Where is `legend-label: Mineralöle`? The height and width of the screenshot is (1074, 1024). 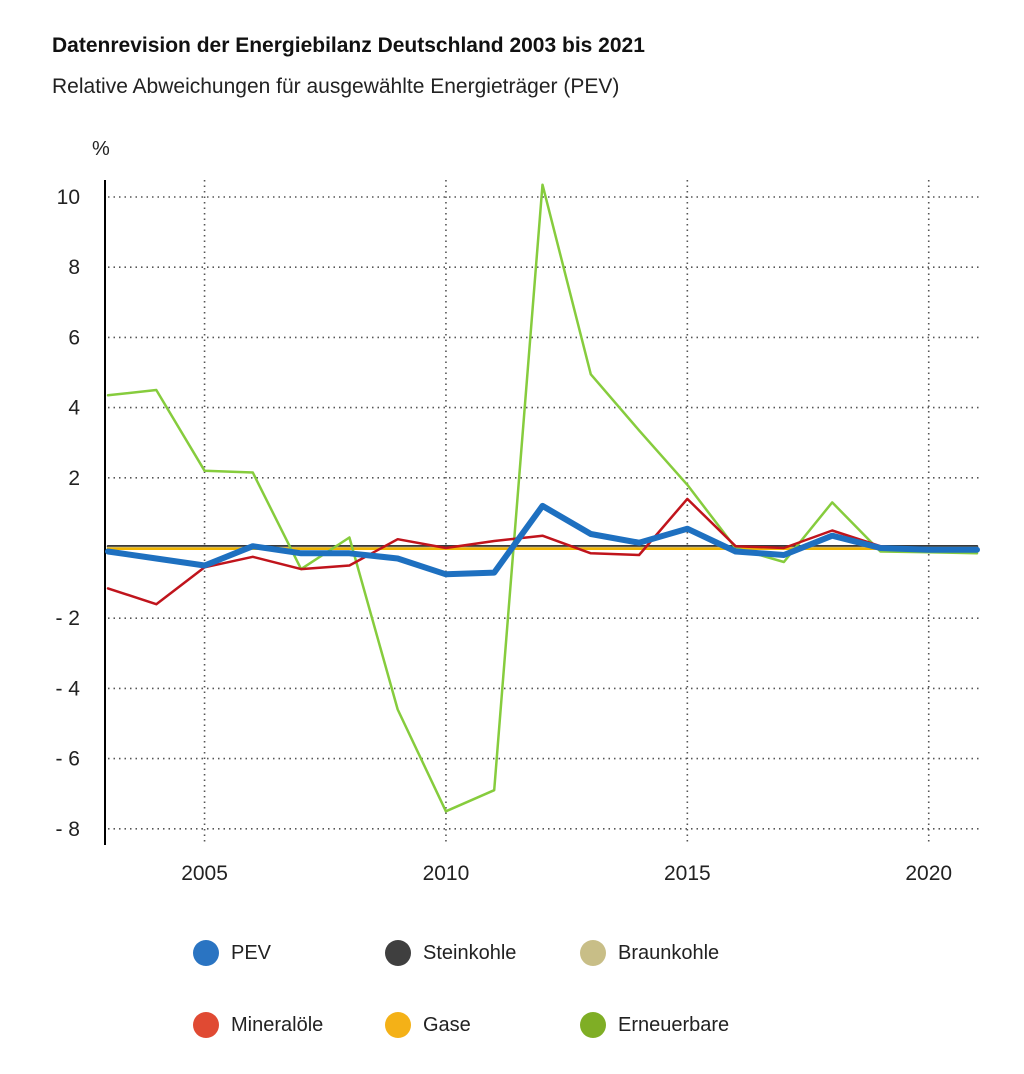
legend-label: Mineralöle is located at coordinates (277, 1024).